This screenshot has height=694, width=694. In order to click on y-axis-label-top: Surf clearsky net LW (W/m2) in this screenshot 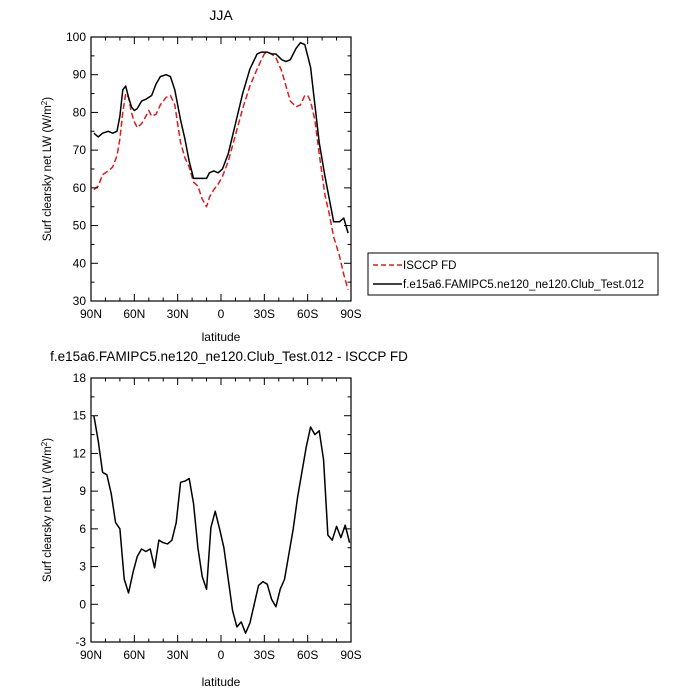, I will do `click(47, 169)`.